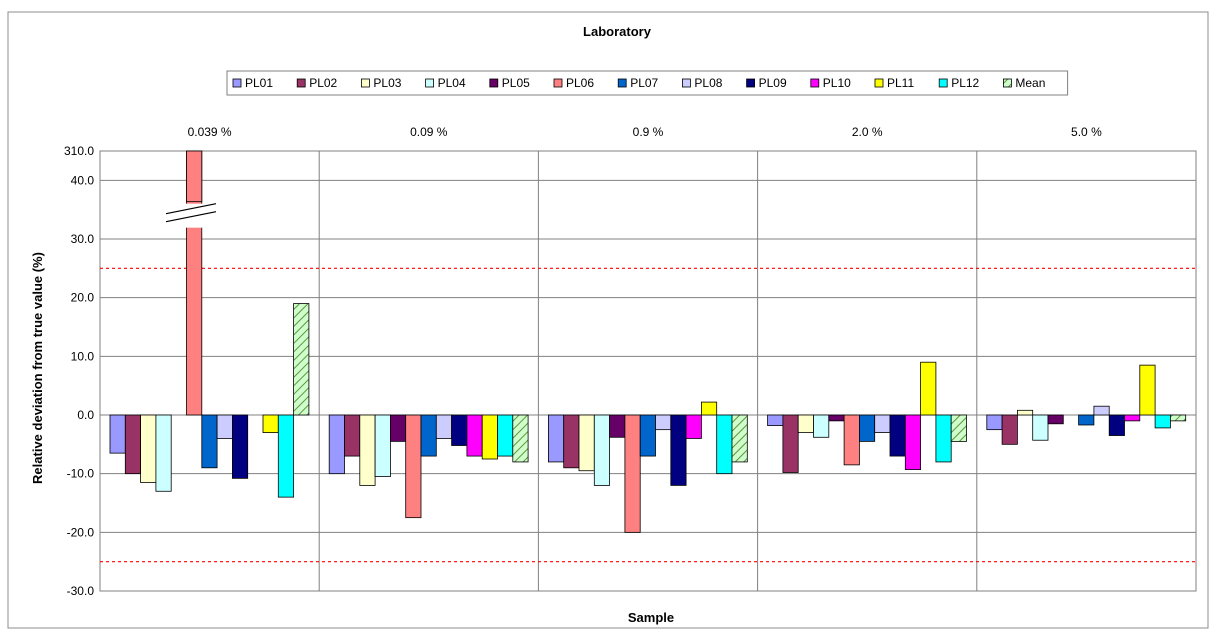 The height and width of the screenshot is (637, 1213). I want to click on x-axis-title: Sample, so click(651, 617).